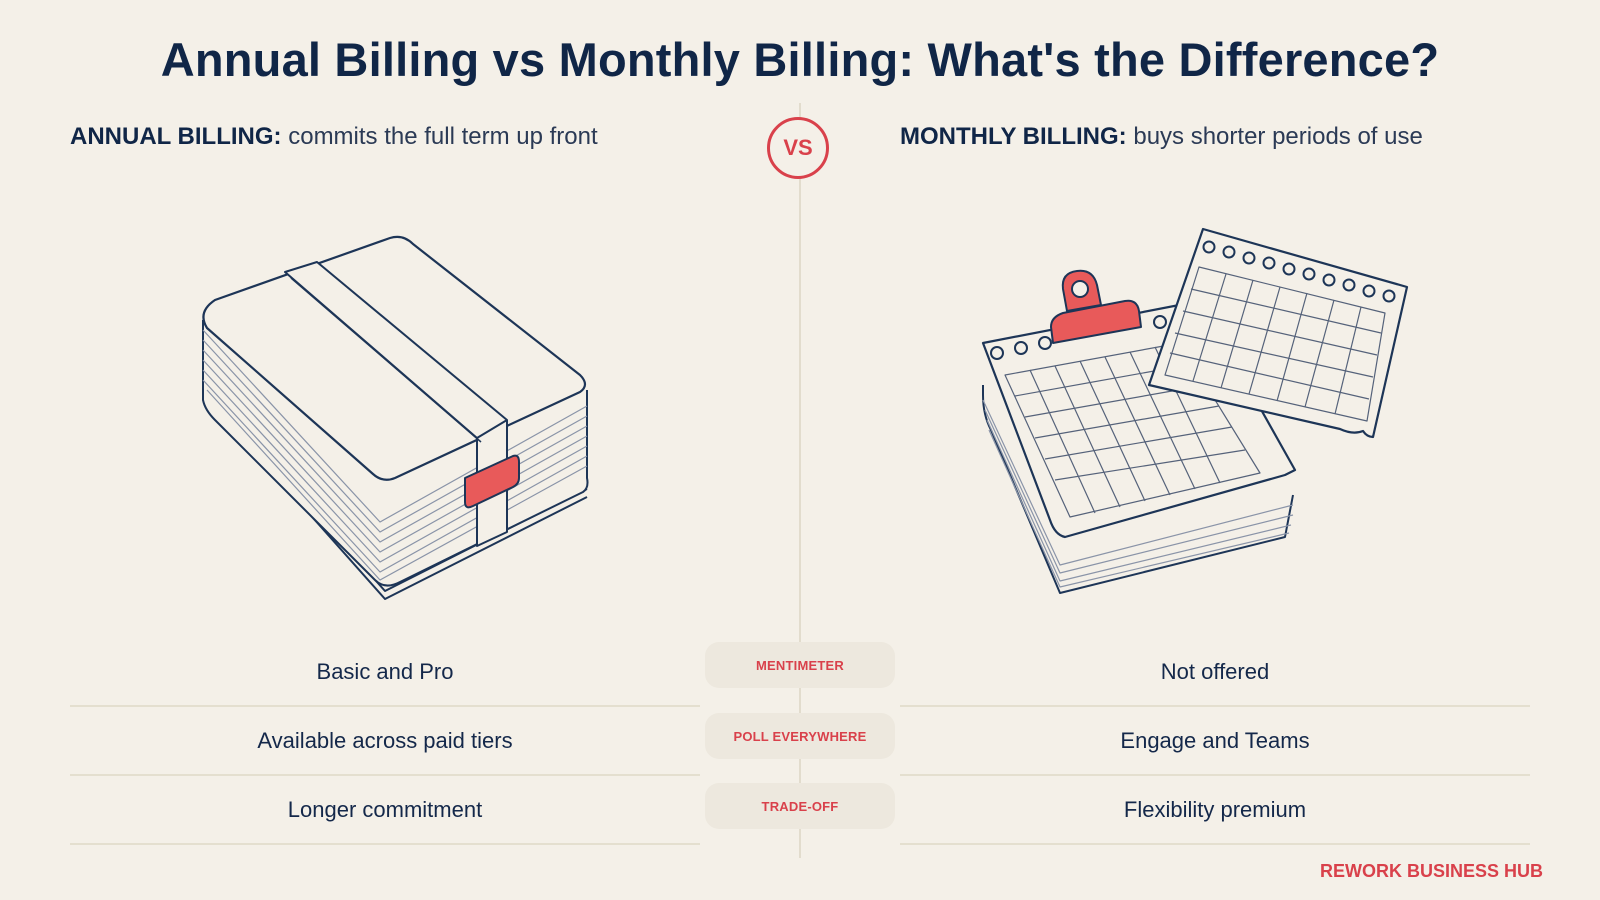 The height and width of the screenshot is (900, 1600). I want to click on strapped-card-stack-icon, so click(400, 417).